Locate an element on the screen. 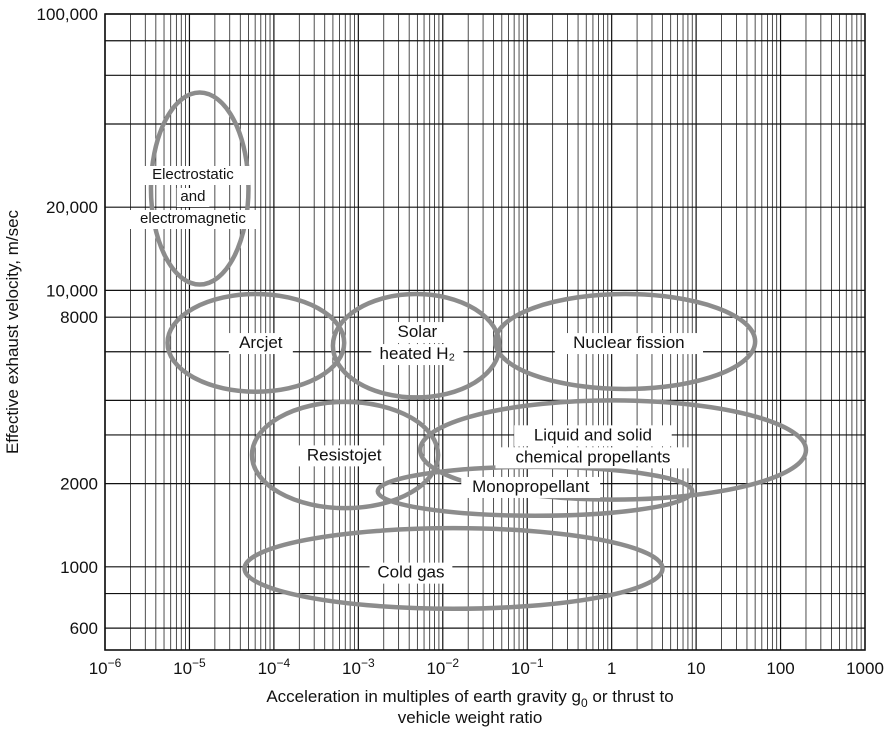 The width and height of the screenshot is (892, 736). region-outline-resistojet is located at coordinates (345, 455).